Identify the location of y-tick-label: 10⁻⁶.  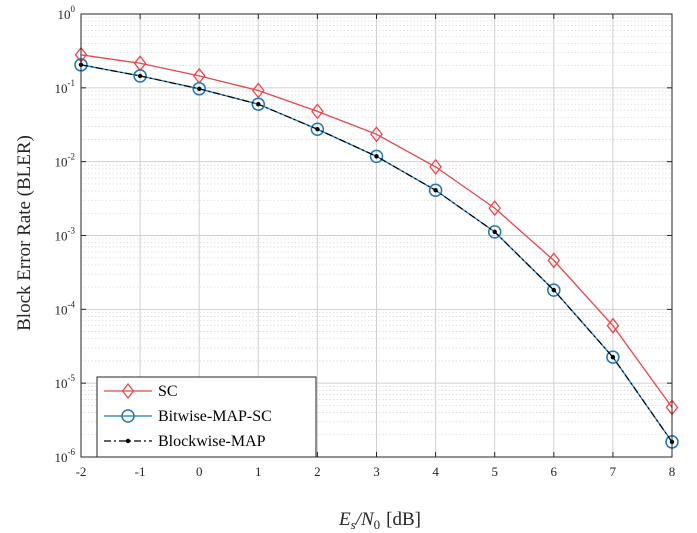
(65, 456).